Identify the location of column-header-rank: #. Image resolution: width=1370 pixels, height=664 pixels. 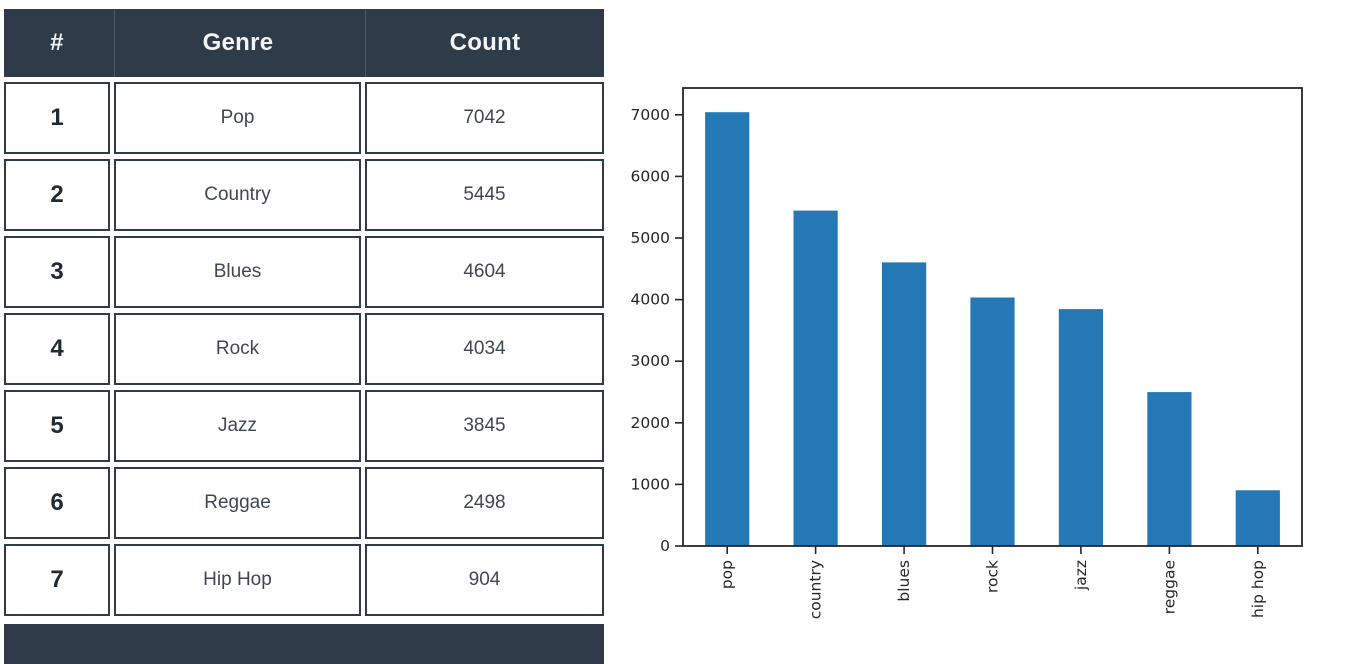
(57, 42).